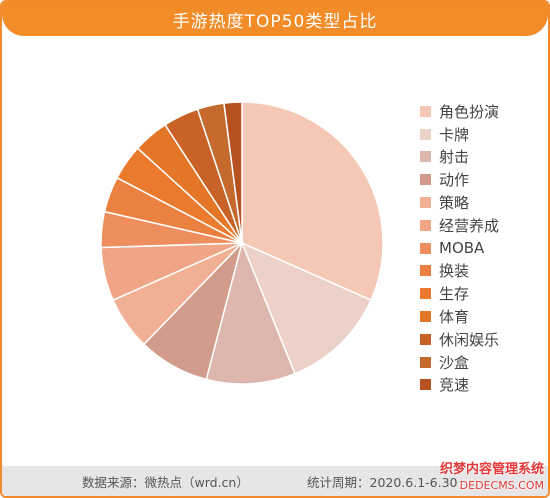 This screenshot has width=550, height=498. What do you see at coordinates (492, 478) in the screenshot?
I see `watermark: 织梦内容管理系统 DEDECMS.COM` at bounding box center [492, 478].